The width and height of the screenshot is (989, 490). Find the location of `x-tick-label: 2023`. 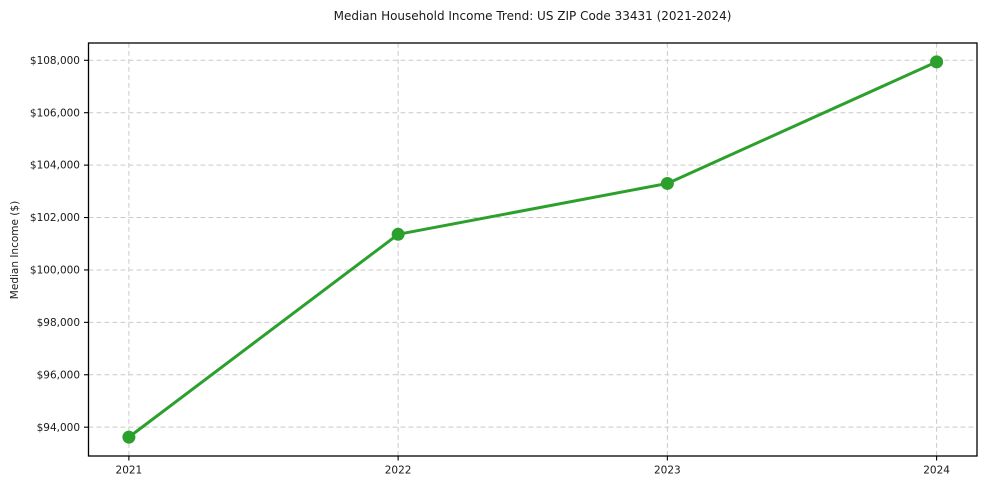

x-tick-label: 2023 is located at coordinates (667, 471).